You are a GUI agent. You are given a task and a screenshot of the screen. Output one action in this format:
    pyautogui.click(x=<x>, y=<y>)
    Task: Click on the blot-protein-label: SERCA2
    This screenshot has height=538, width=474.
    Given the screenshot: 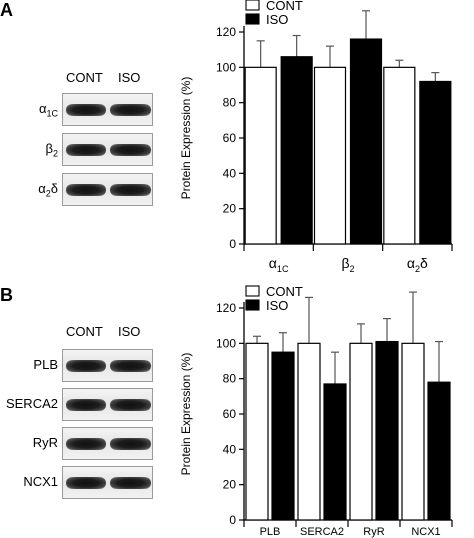 What is the action you would take?
    pyautogui.click(x=31, y=403)
    